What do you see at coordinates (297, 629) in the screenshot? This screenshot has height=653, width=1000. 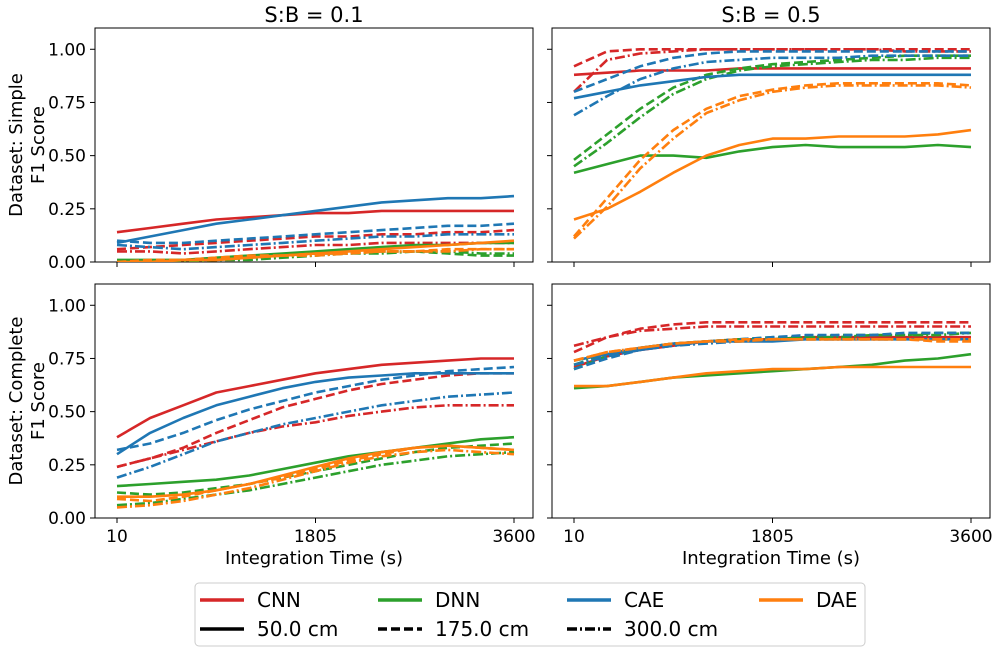 I see `legend-label: 50.0 cm` at bounding box center [297, 629].